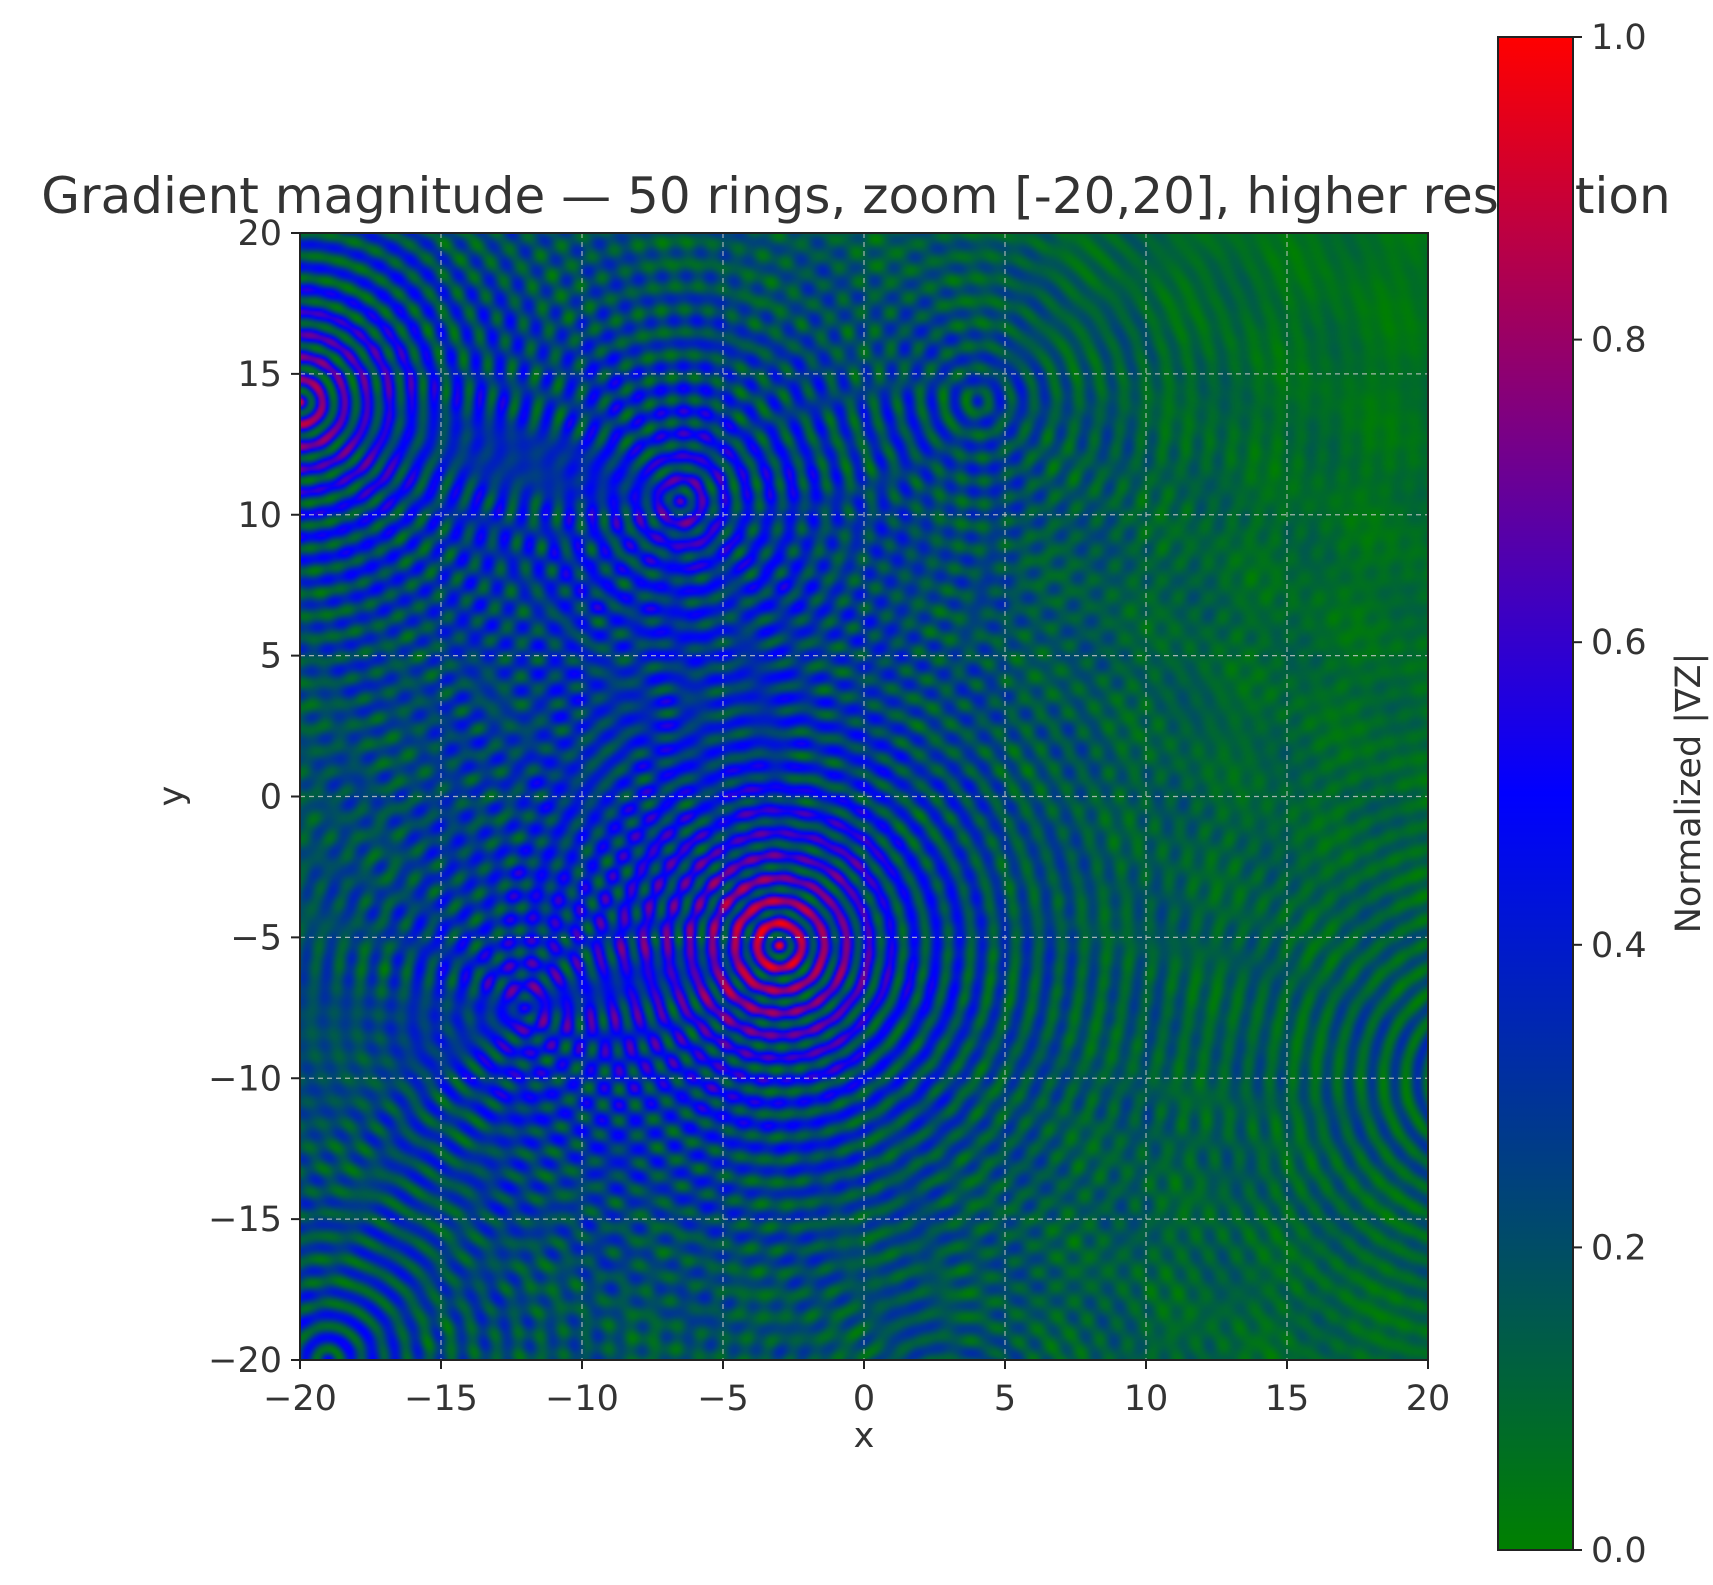 The height and width of the screenshot is (1585, 1713). What do you see at coordinates (1619, 946) in the screenshot?
I see `colorbar-tick-label: 0.4` at bounding box center [1619, 946].